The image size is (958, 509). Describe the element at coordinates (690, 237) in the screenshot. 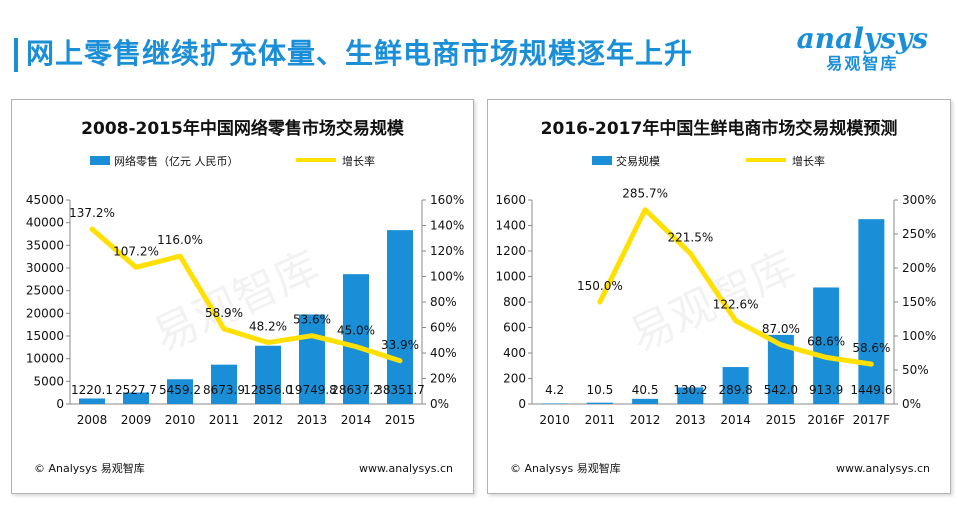

I see `line-data-label: 221.5%` at that location.